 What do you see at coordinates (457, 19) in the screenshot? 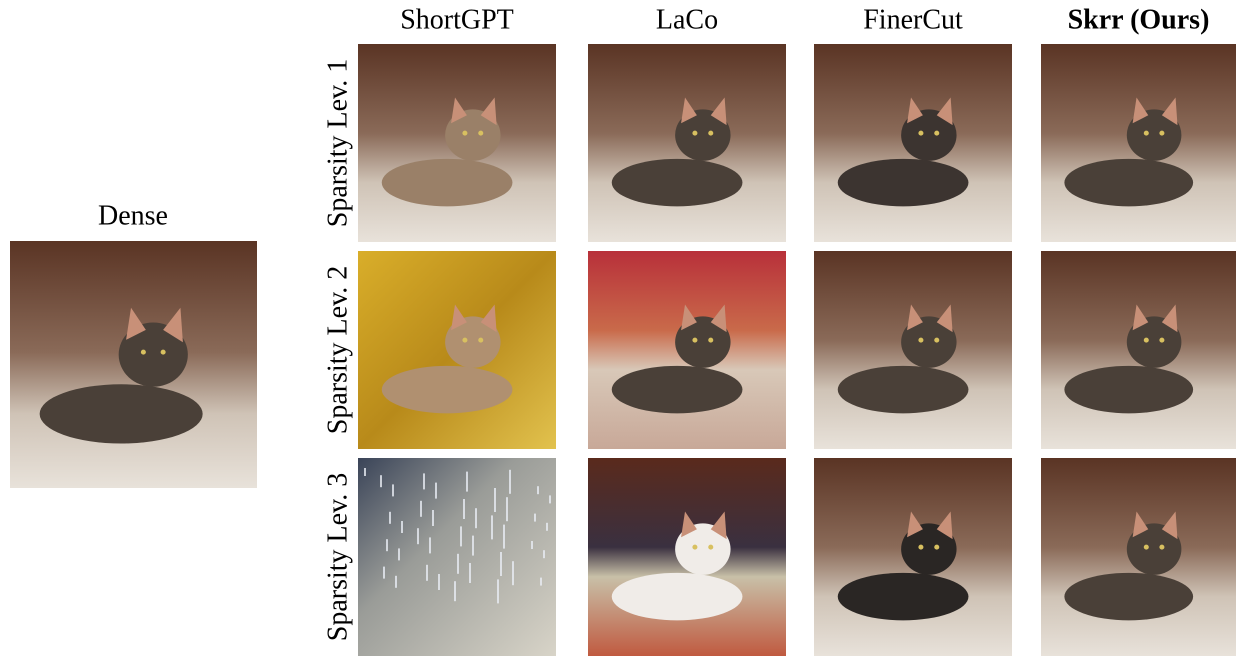
I see `column-header: ShortGPT` at bounding box center [457, 19].